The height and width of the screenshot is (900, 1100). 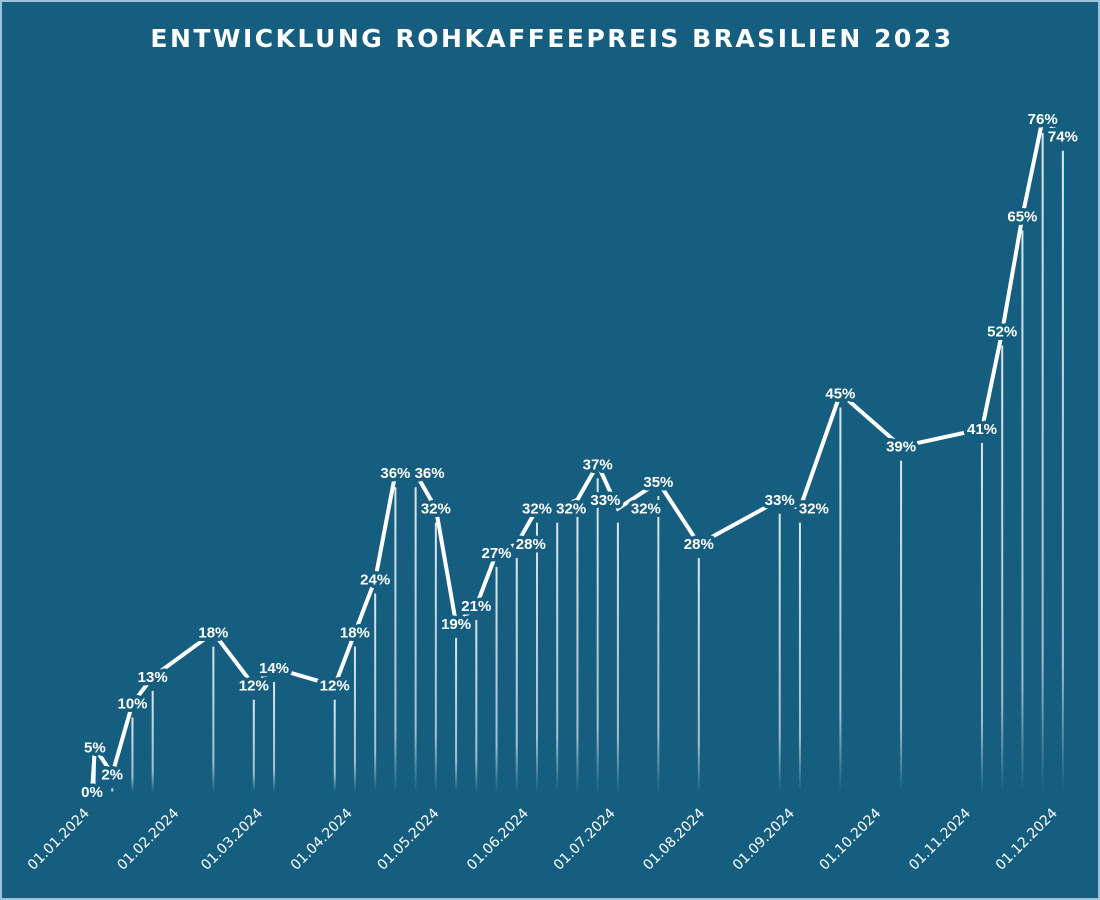 What do you see at coordinates (585, 839) in the screenshot?
I see `x-tick-label: 01.07.2024` at bounding box center [585, 839].